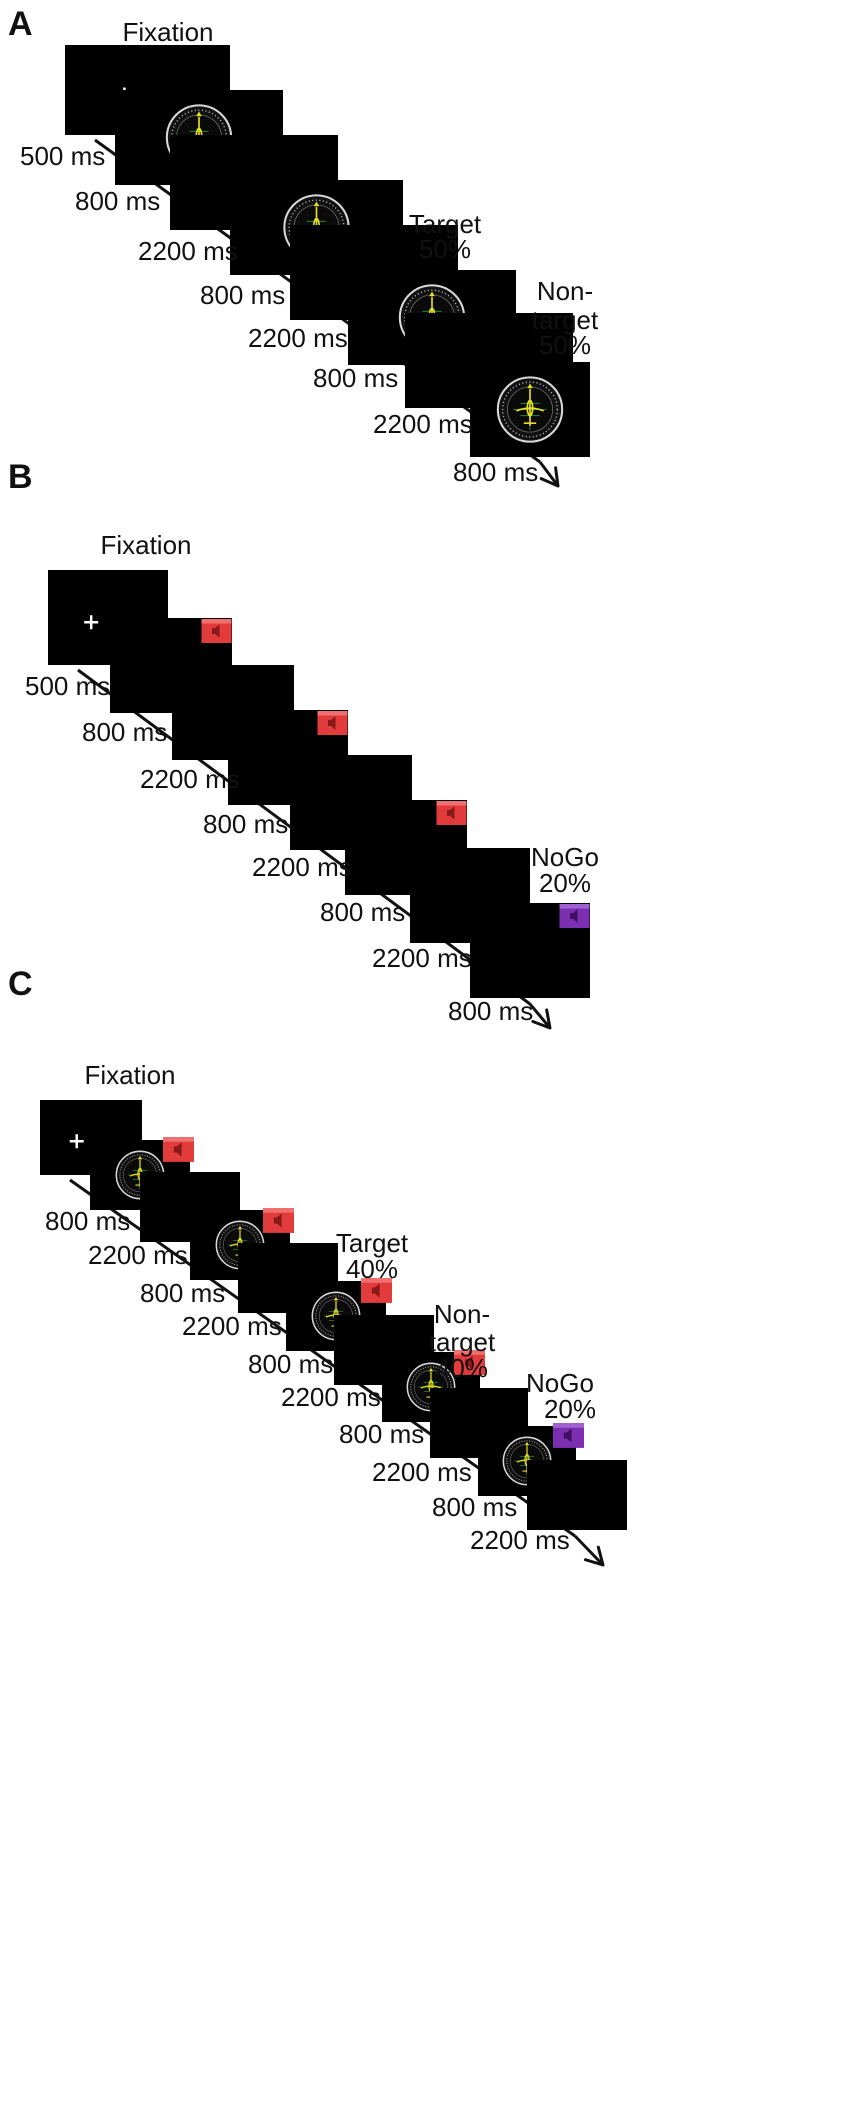 The height and width of the screenshot is (2110, 850). I want to click on attitude-indicator-icon, so click(530, 409).